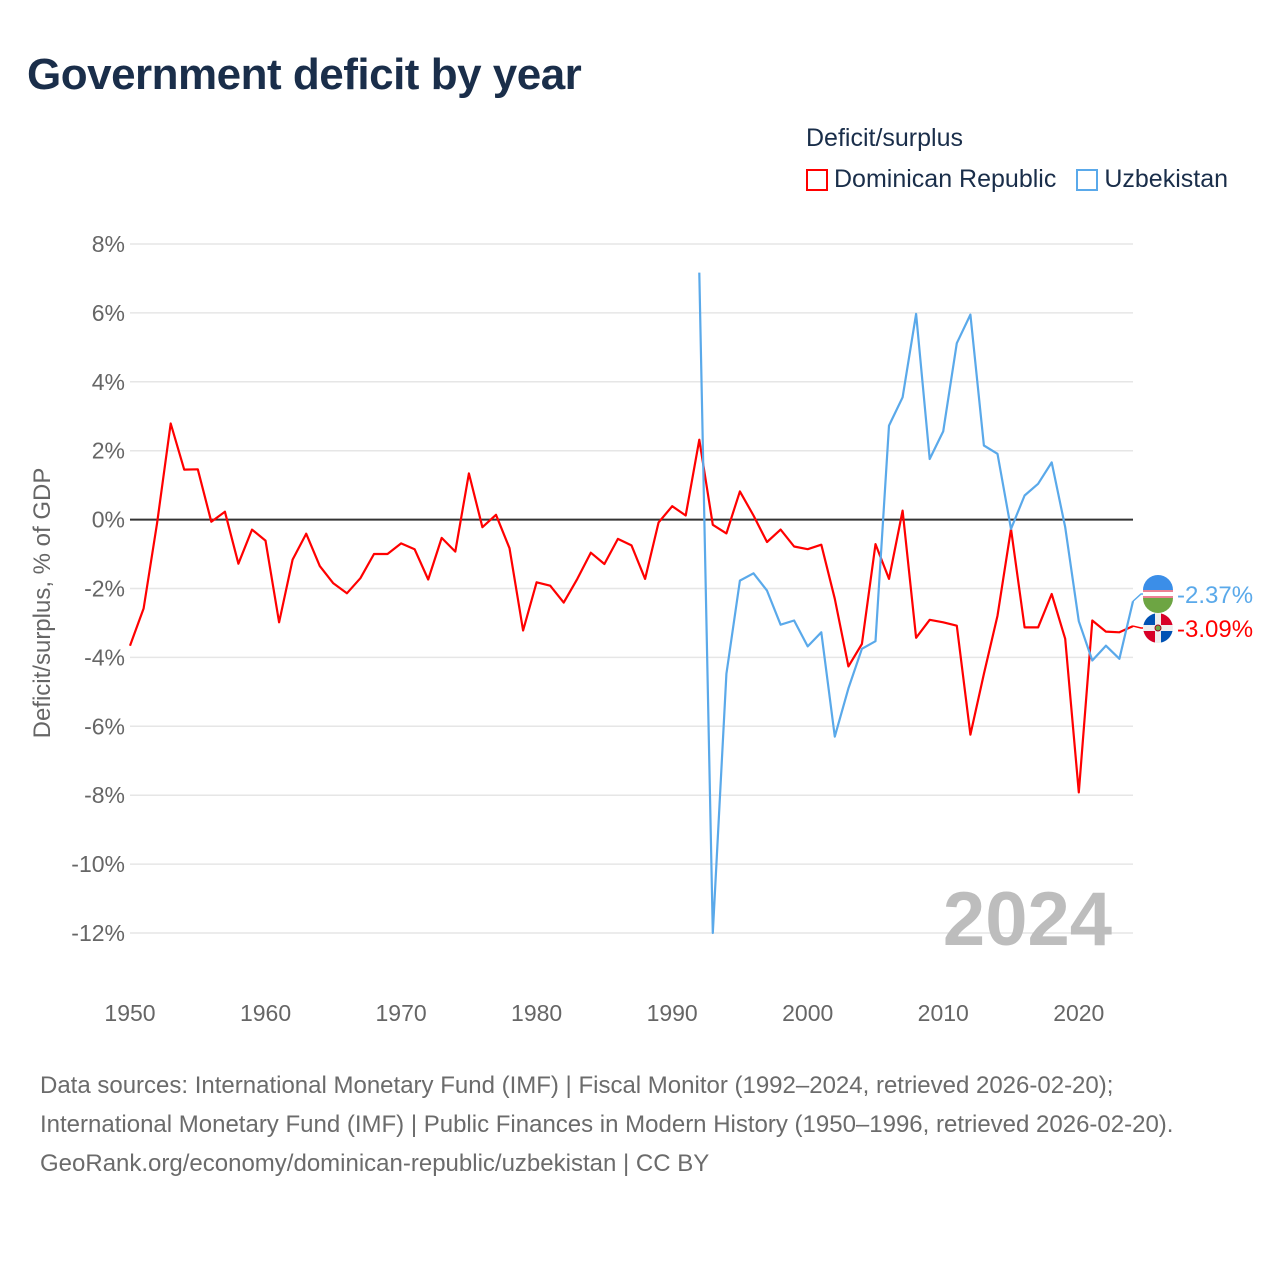  What do you see at coordinates (1027, 919) in the screenshot?
I see `watermark-year: 2024` at bounding box center [1027, 919].